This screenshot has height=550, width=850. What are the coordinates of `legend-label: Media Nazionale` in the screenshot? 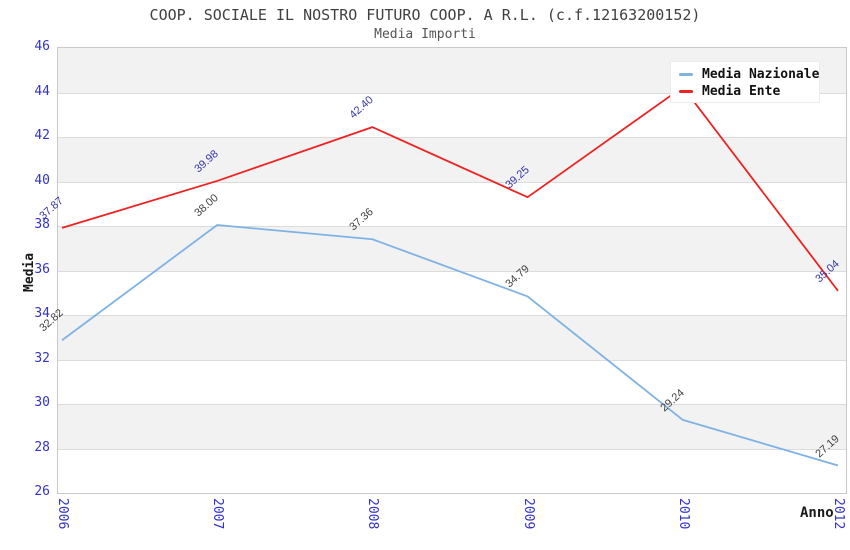 It's located at (761, 74).